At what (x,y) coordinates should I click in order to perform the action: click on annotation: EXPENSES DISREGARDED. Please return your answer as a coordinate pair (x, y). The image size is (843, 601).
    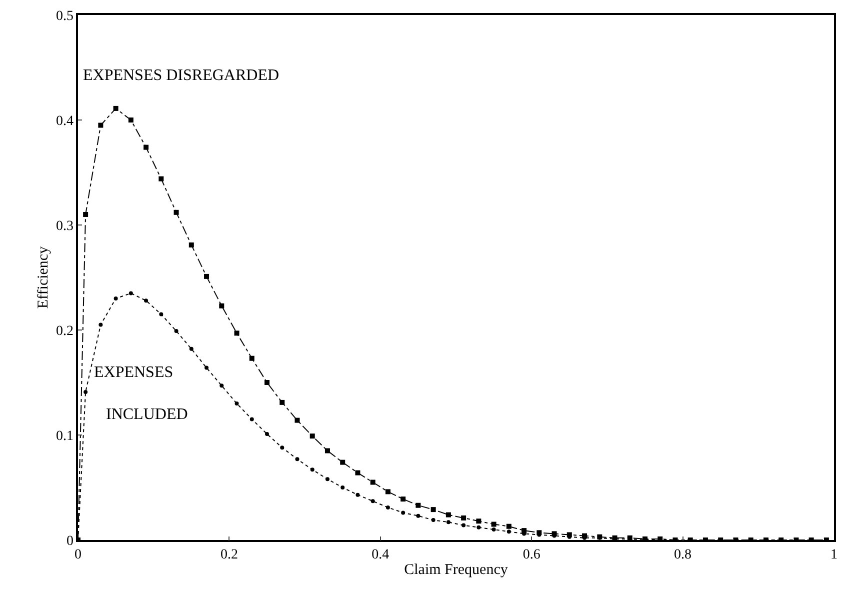
    Looking at the image, I should click on (181, 75).